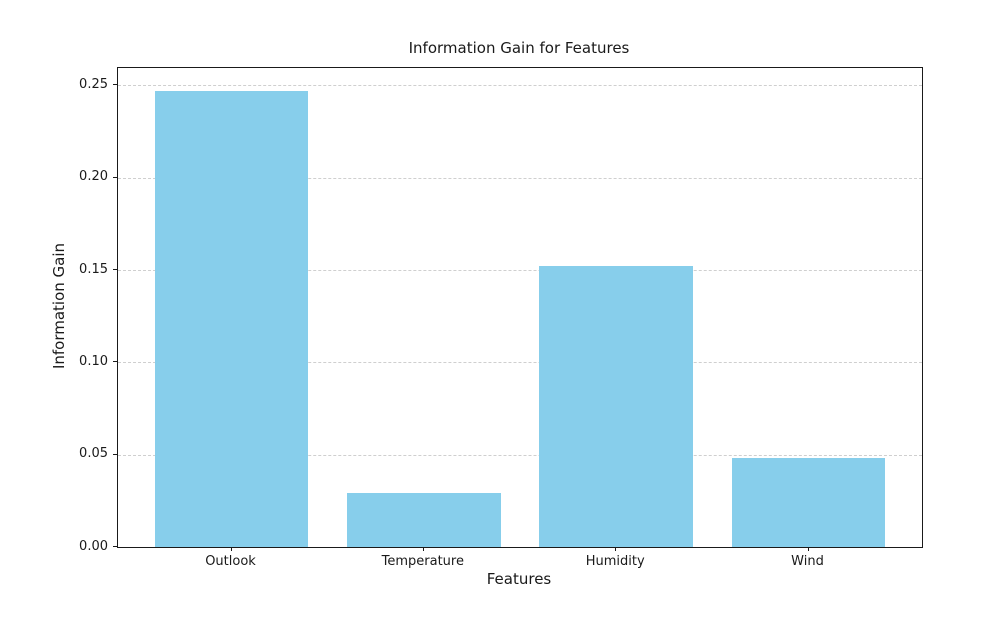 The height and width of the screenshot is (622, 1006). Describe the element at coordinates (519, 579) in the screenshot. I see `x-axis-label: Features` at that location.